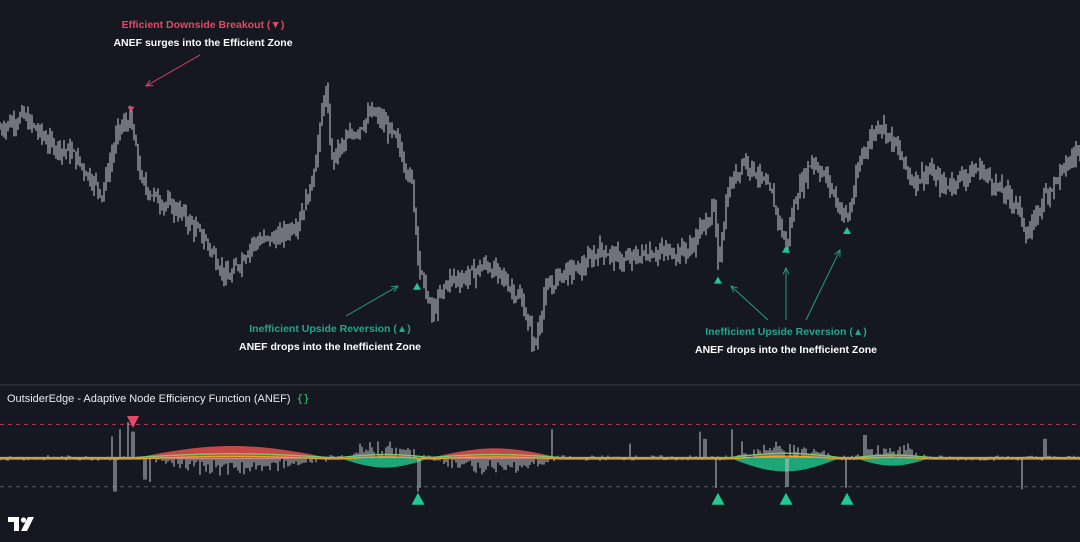  Describe the element at coordinates (131, 109) in the screenshot. I see `down-signal-marker` at that location.